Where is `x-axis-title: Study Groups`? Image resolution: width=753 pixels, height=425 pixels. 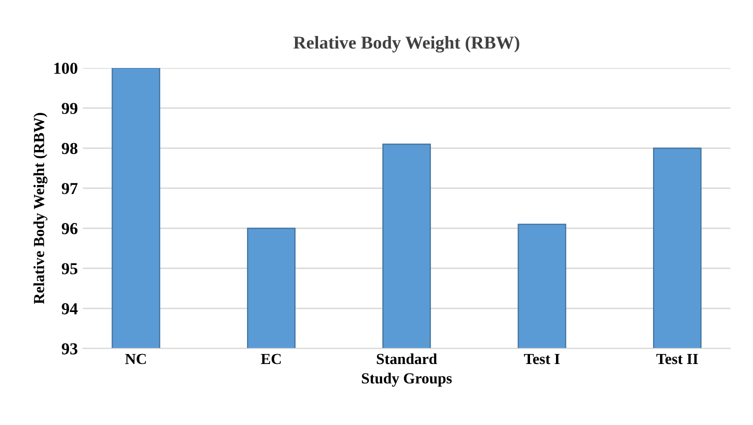
x-axis-title: Study Groups is located at coordinates (407, 379).